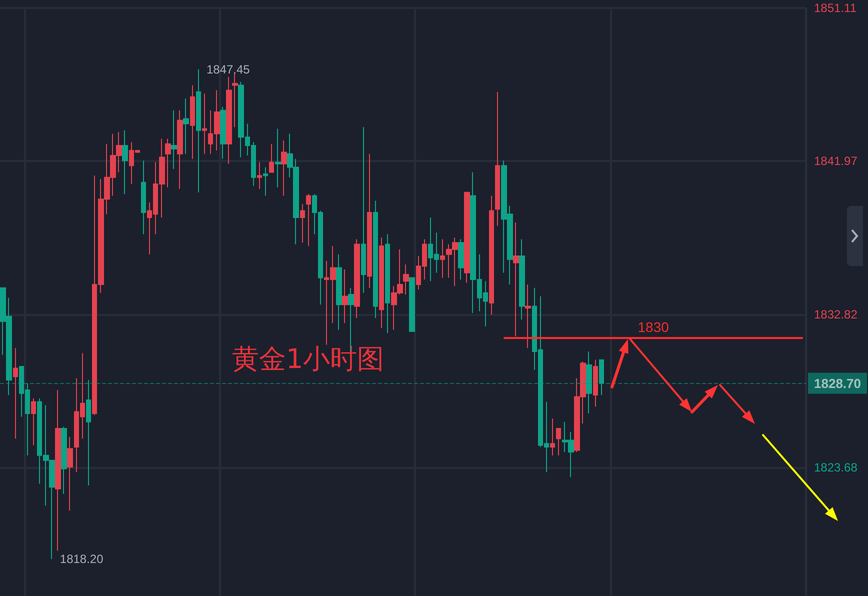 The image size is (868, 596). Describe the element at coordinates (82, 559) in the screenshot. I see `annotation: 1818.20` at that location.